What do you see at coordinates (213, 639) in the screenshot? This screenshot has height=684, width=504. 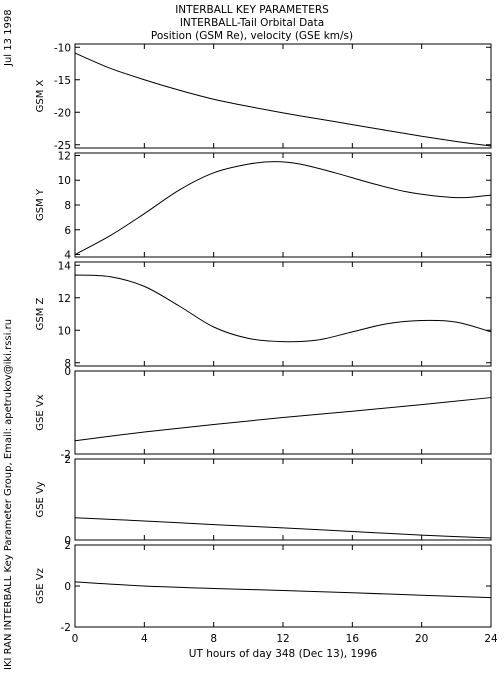 I see `x-tick-label: 8` at bounding box center [213, 639].